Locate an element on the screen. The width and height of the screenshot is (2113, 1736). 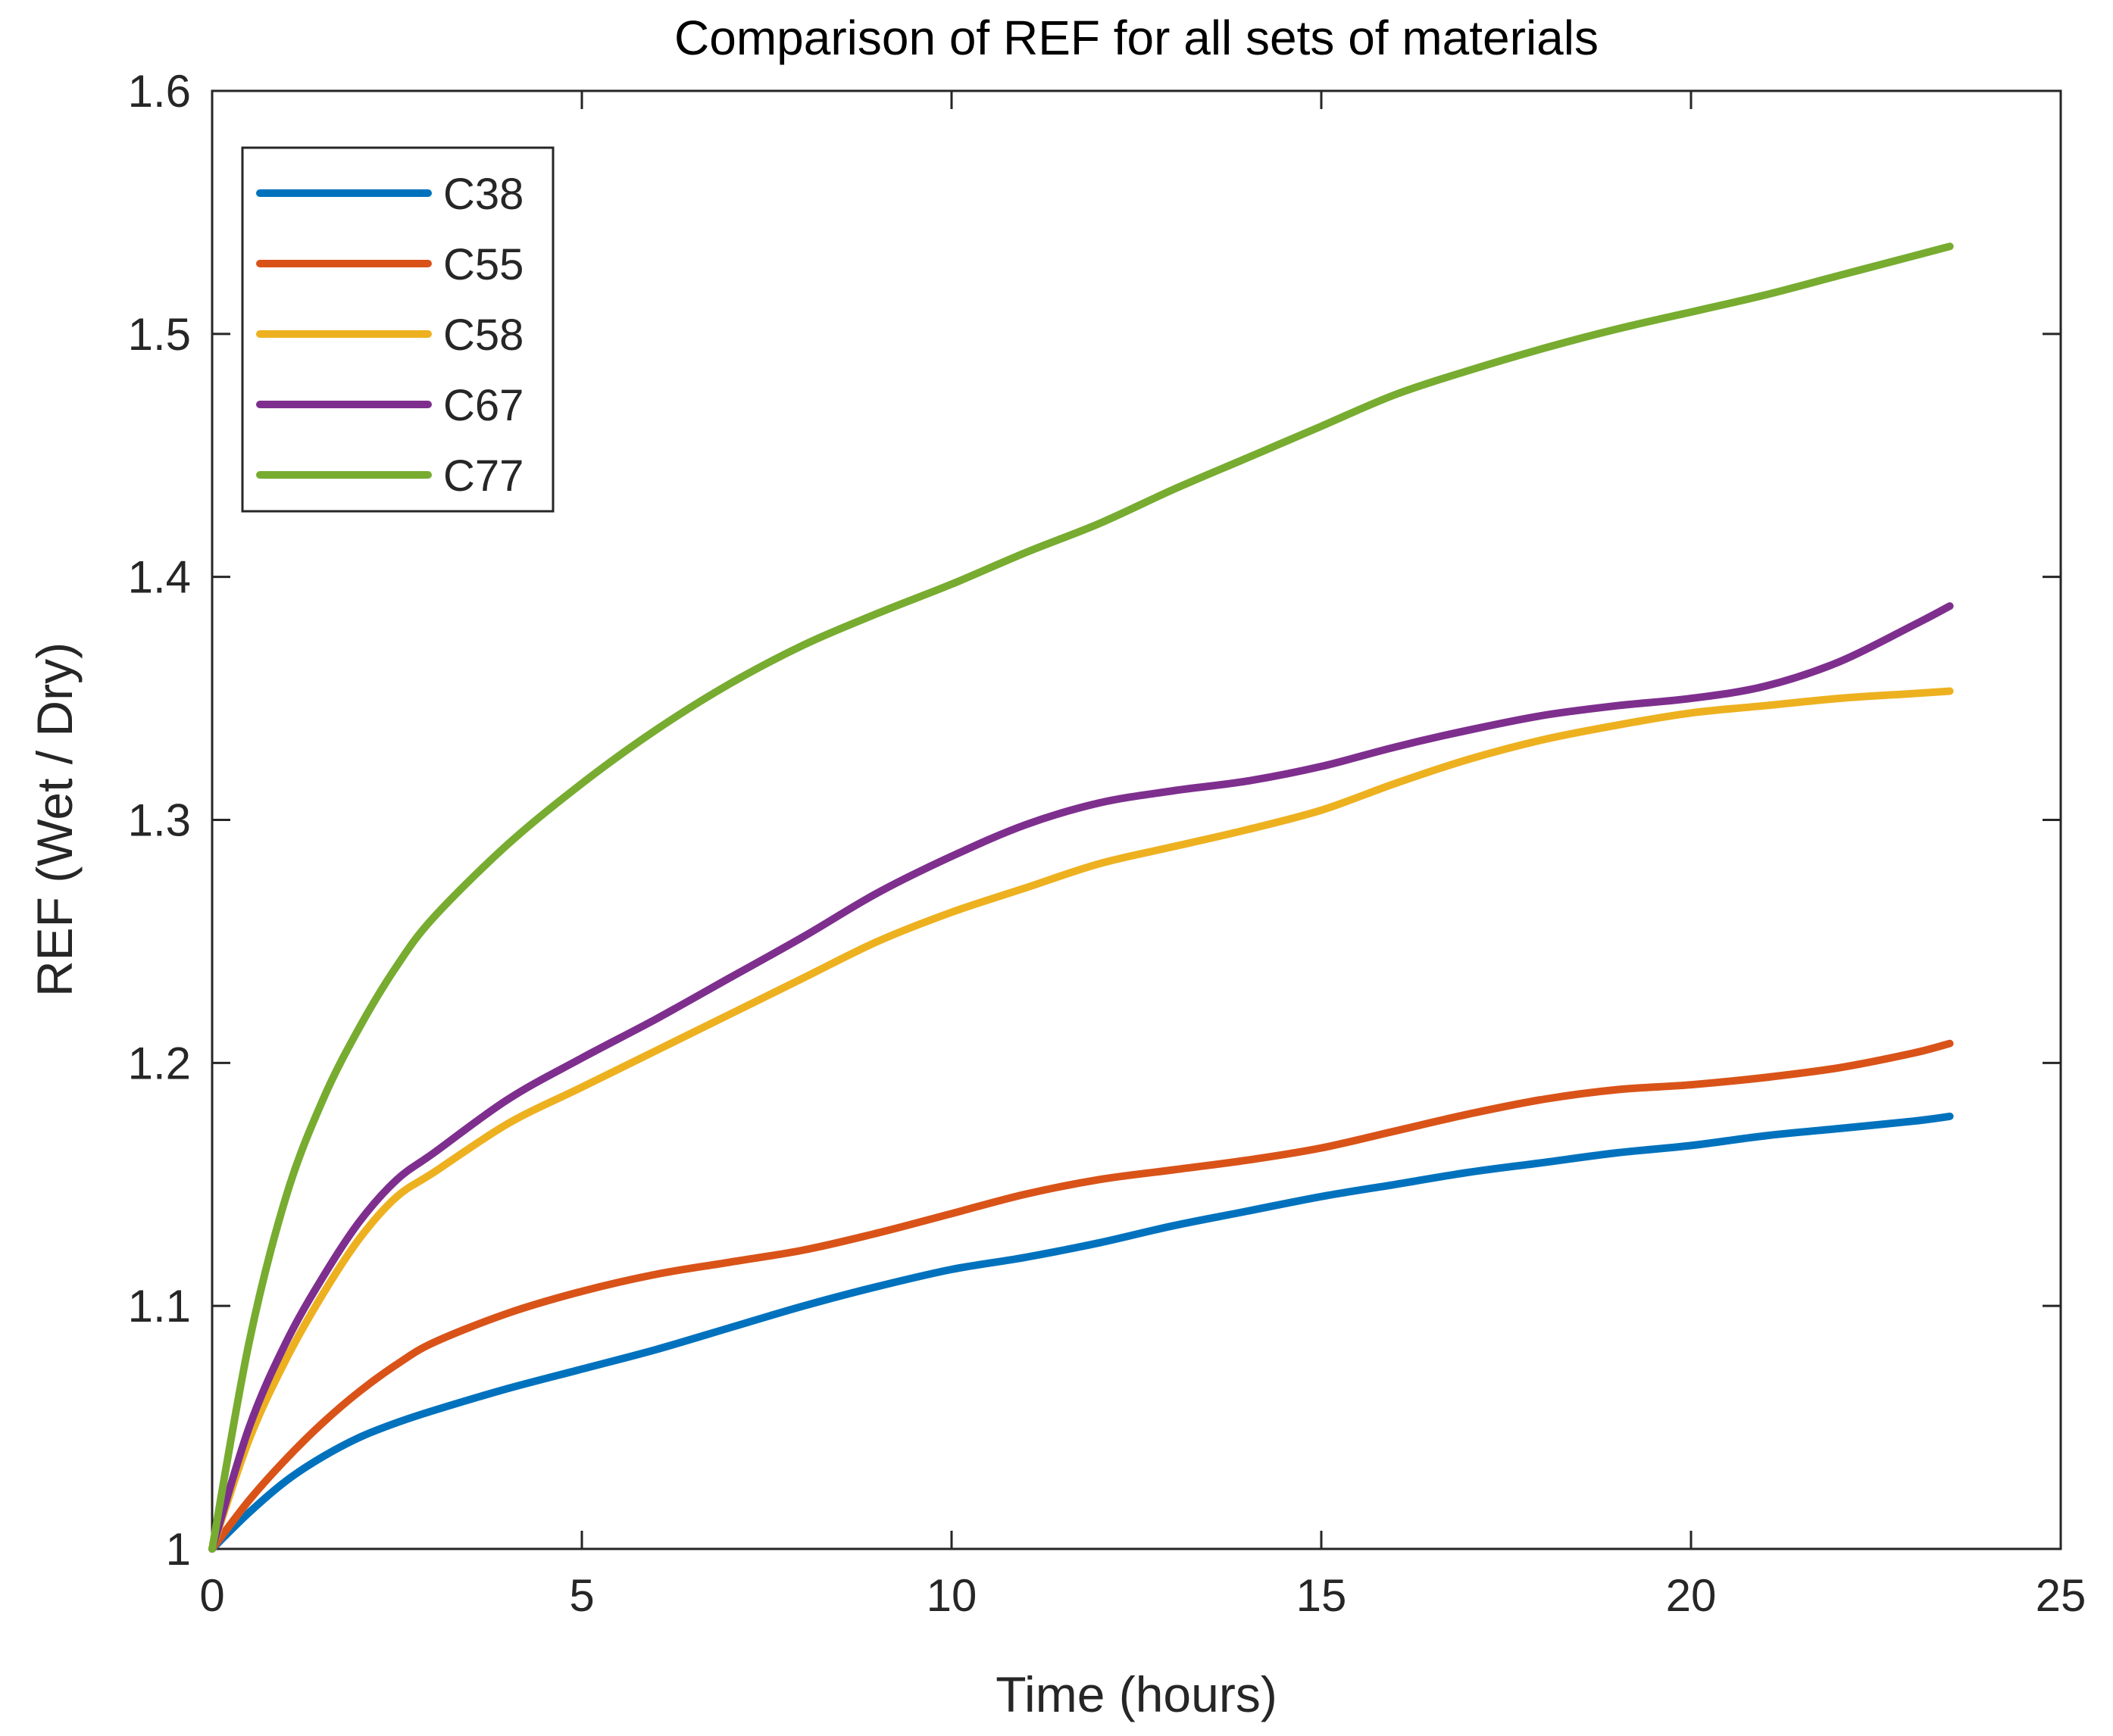
y-tick-label: 1.6 is located at coordinates (159, 91).